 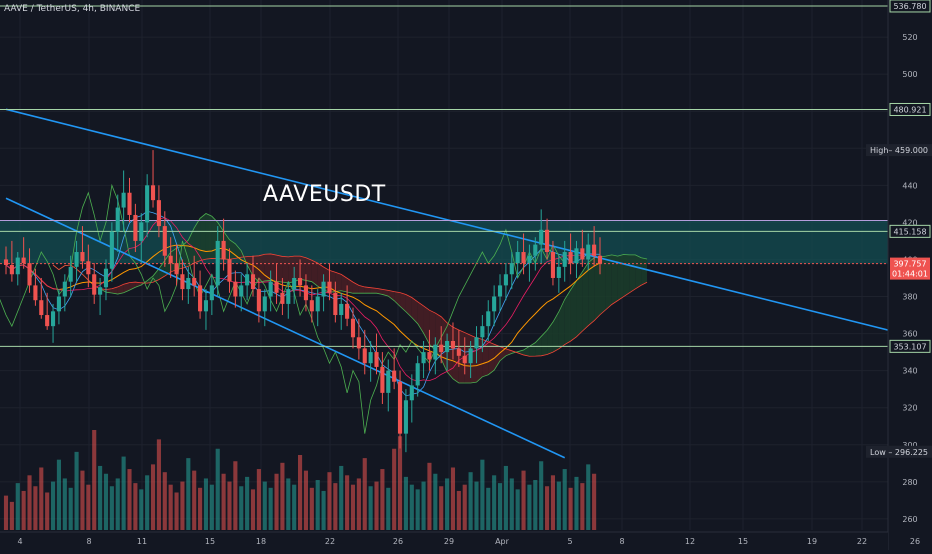 What do you see at coordinates (398, 541) in the screenshot?
I see `x-tick-label: 26` at bounding box center [398, 541].